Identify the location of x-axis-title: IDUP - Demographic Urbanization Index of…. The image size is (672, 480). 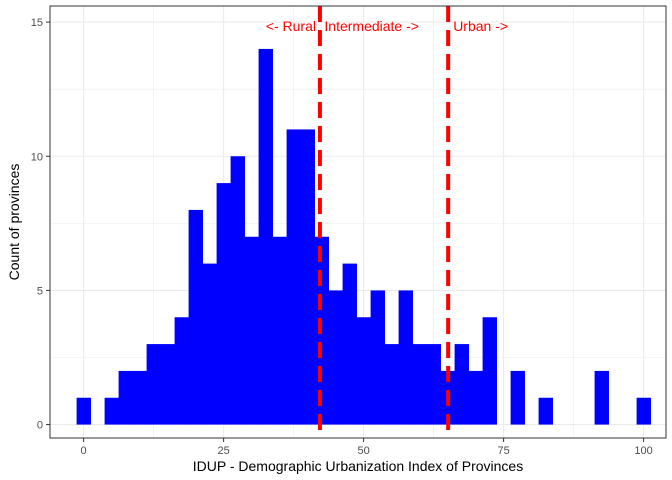
(358, 466).